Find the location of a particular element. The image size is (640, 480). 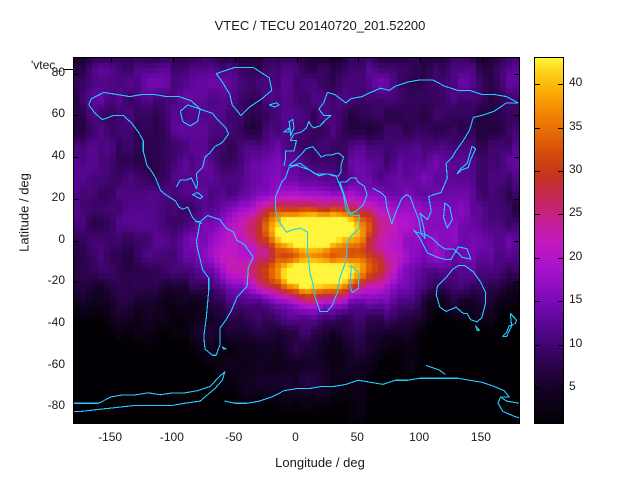

colorbar-tick-label: 25 is located at coordinates (576, 212).